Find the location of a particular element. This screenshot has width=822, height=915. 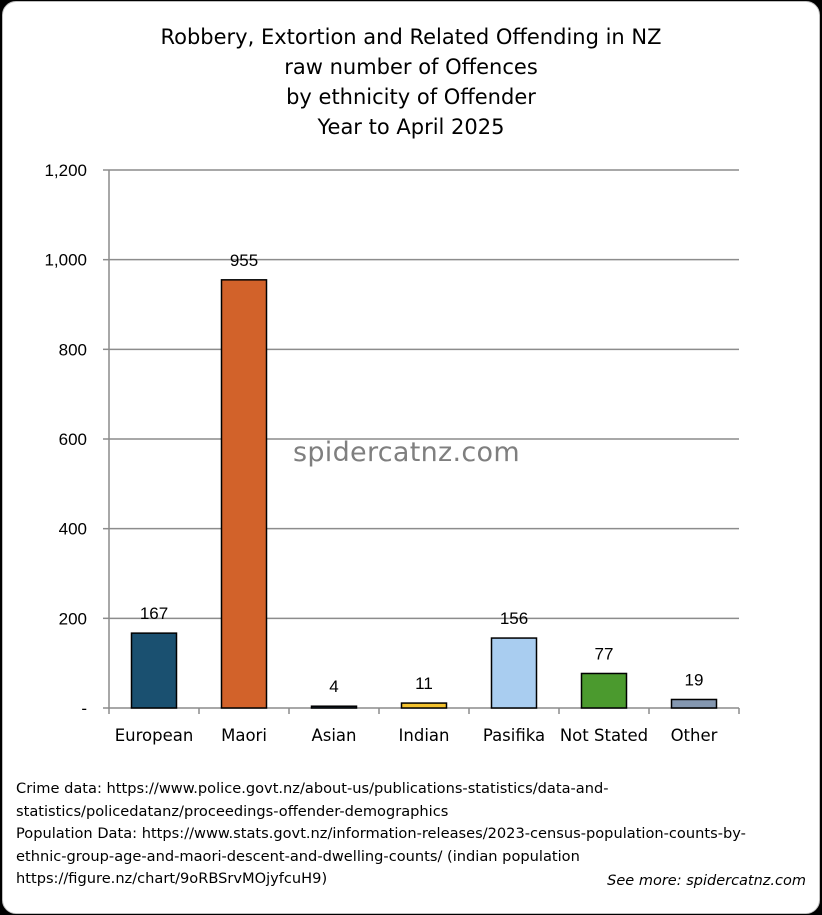

see-more-link: See more: spidercatnz.com is located at coordinates (706, 881).